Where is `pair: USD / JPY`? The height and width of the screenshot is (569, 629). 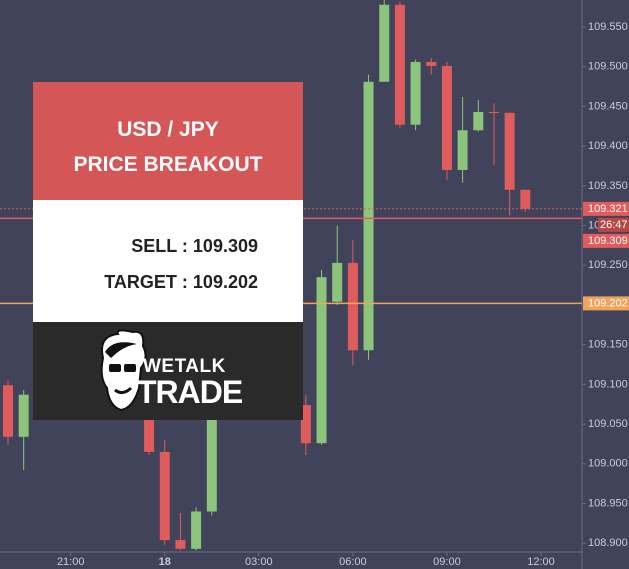 pair: USD / JPY is located at coordinates (168, 129).